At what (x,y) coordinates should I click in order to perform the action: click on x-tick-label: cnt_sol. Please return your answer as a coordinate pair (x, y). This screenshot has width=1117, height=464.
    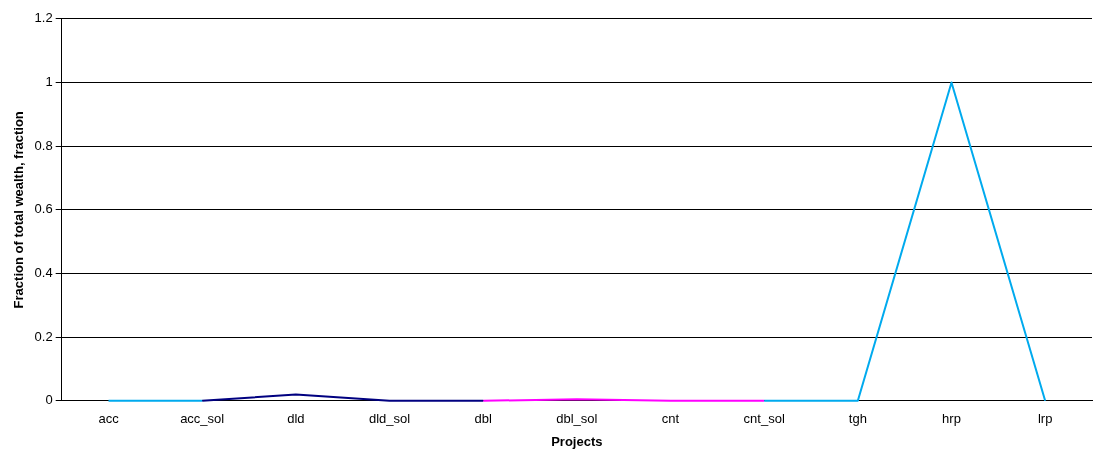
    Looking at the image, I should click on (764, 419).